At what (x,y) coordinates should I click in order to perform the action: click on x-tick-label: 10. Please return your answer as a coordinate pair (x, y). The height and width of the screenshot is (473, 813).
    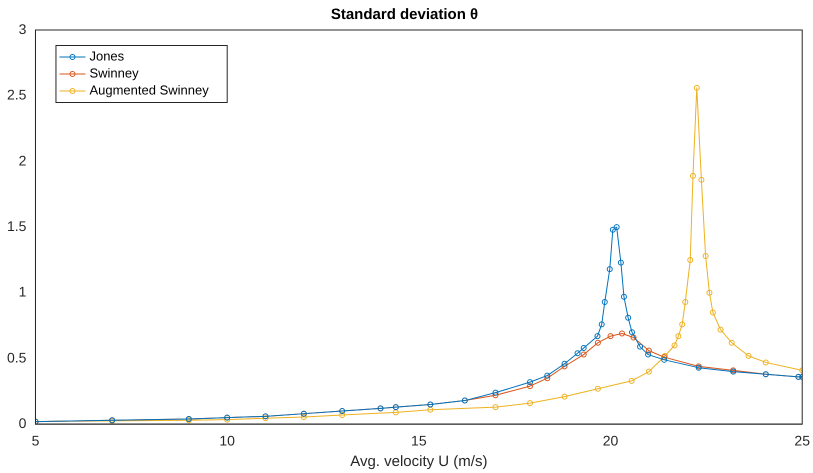
    Looking at the image, I should click on (227, 440).